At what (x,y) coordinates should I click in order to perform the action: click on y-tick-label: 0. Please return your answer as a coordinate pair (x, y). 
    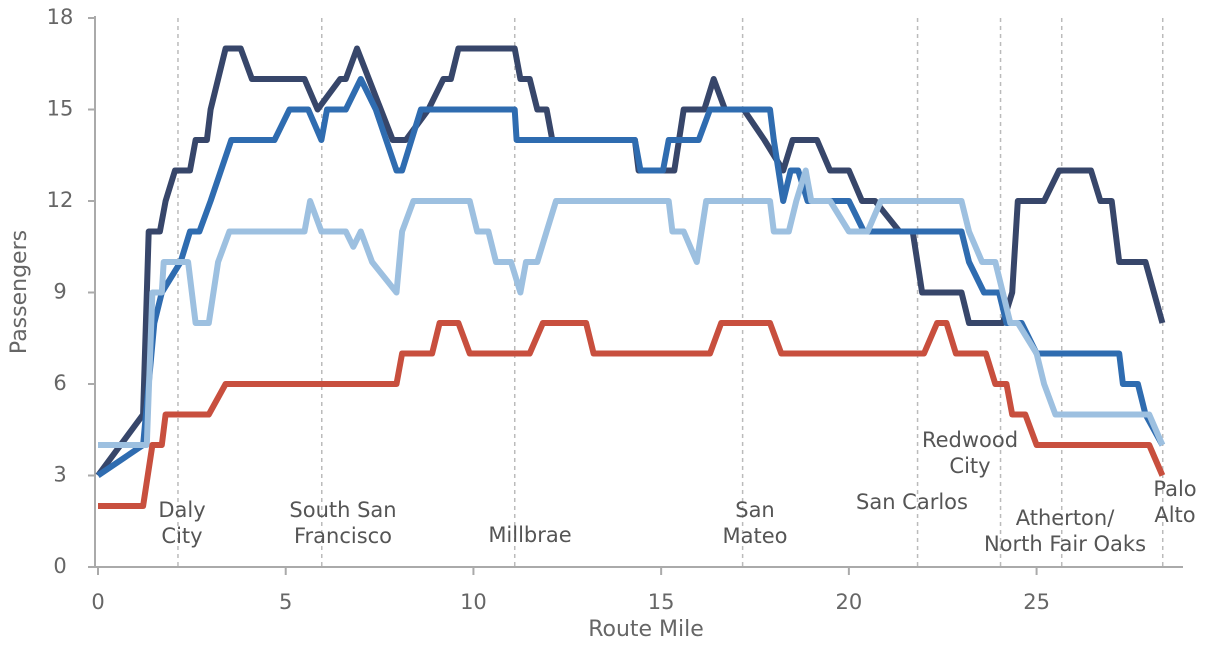
    Looking at the image, I should click on (59, 566).